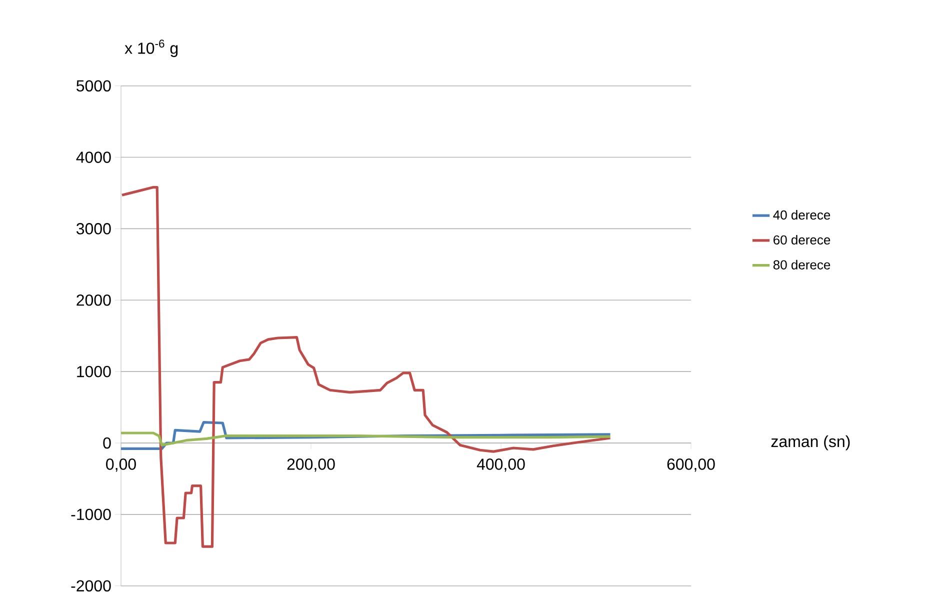 The image size is (944, 614). What do you see at coordinates (691, 465) in the screenshot?
I see `x-tick-label: 600,00` at bounding box center [691, 465].